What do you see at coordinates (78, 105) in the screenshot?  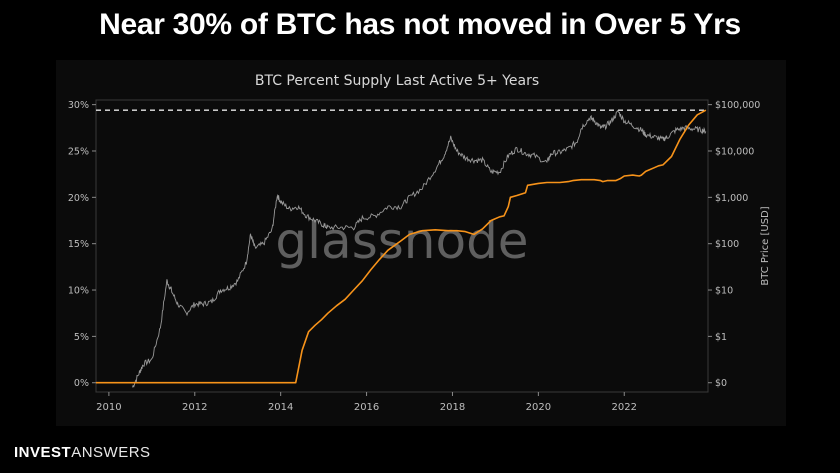 I see `y-tick-label: 30%` at bounding box center [78, 105].